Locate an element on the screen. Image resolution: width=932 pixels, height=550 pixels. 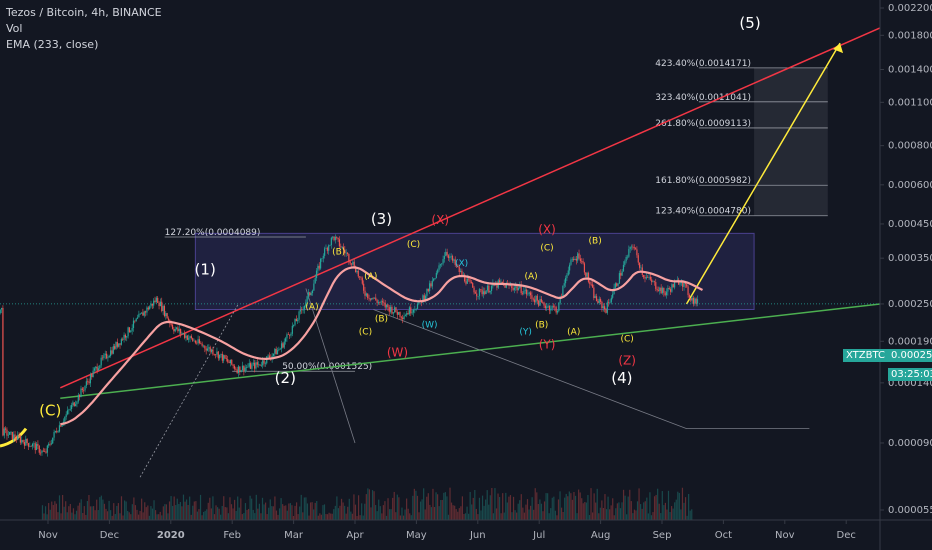
ema-legend: EMA (233, close) is located at coordinates (52, 44).